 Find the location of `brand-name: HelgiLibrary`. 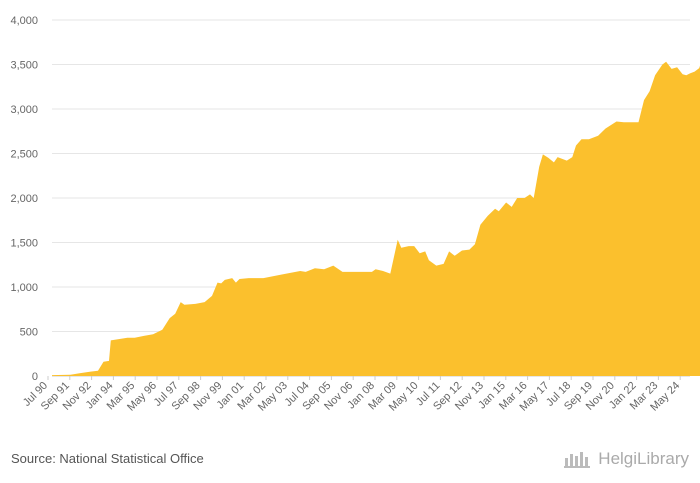

brand-name: HelgiLibrary is located at coordinates (643, 458).